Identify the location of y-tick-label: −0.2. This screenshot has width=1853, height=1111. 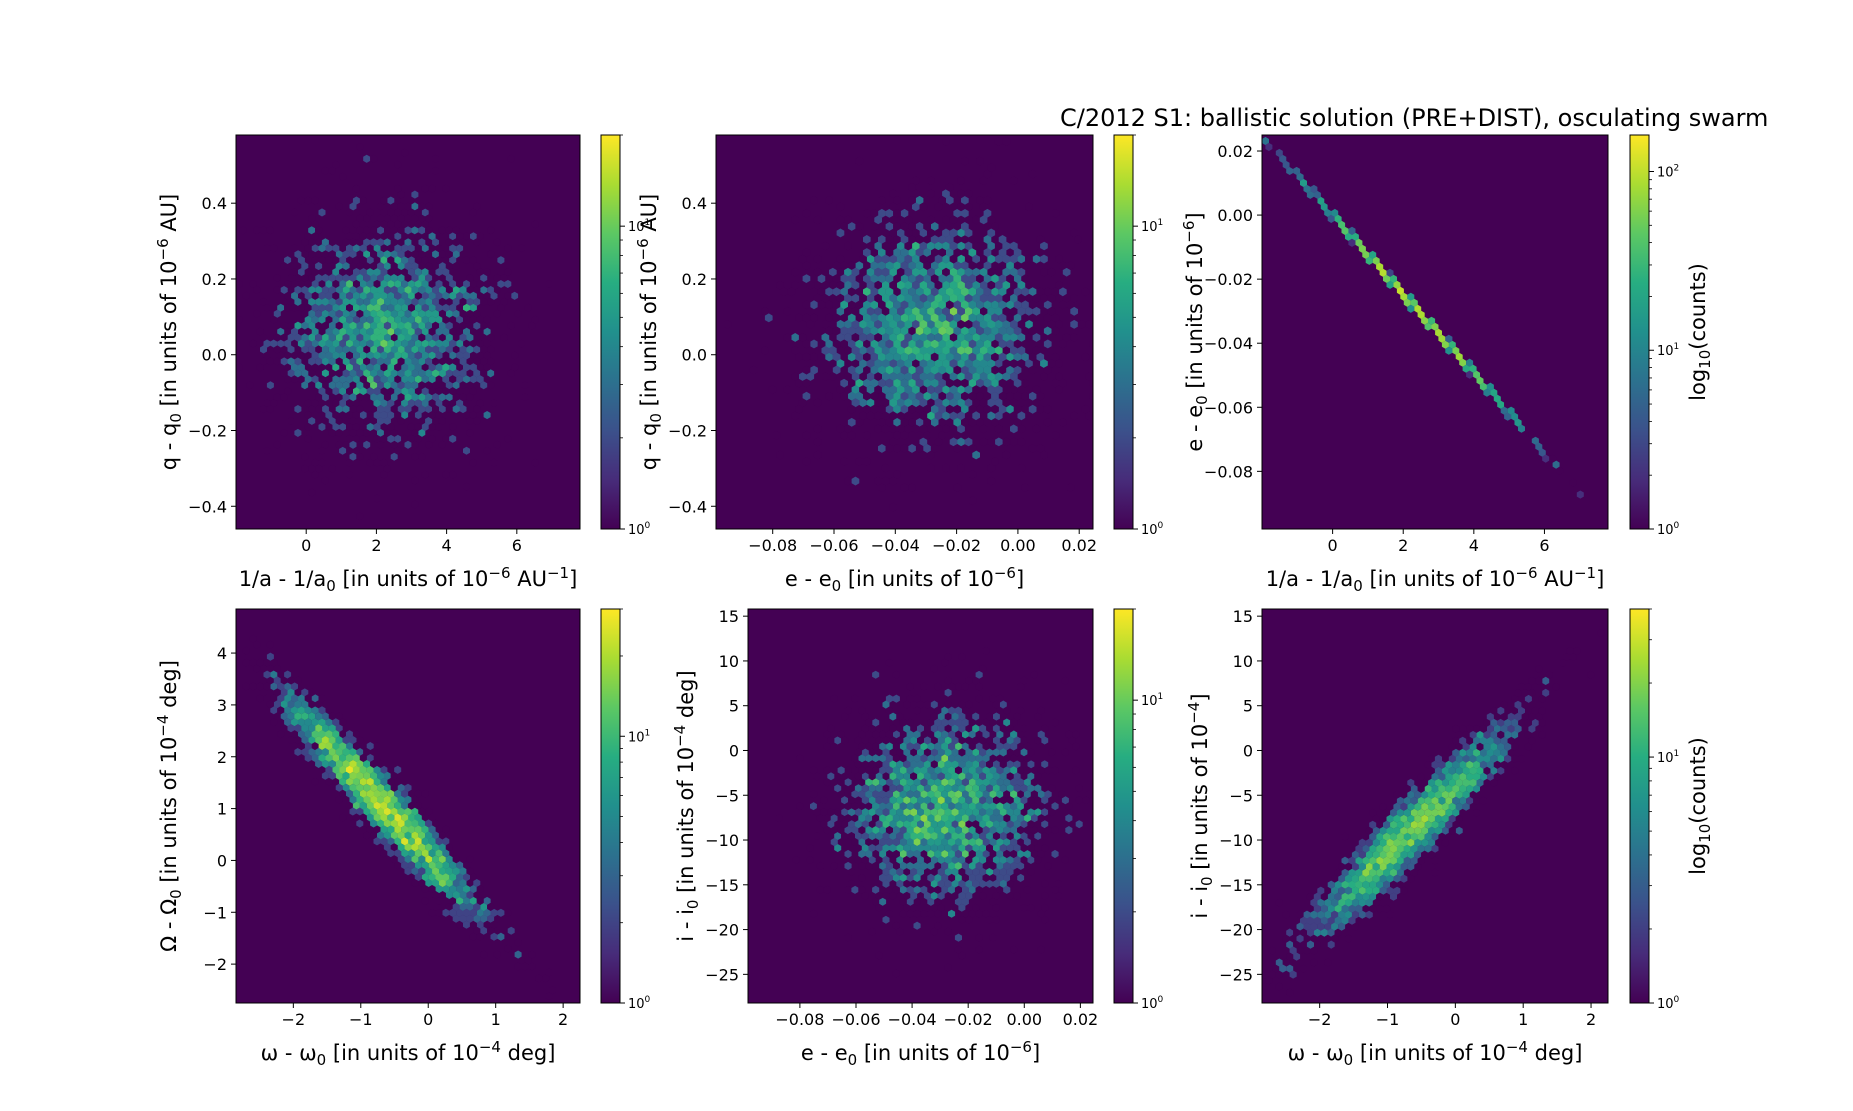
(687, 431).